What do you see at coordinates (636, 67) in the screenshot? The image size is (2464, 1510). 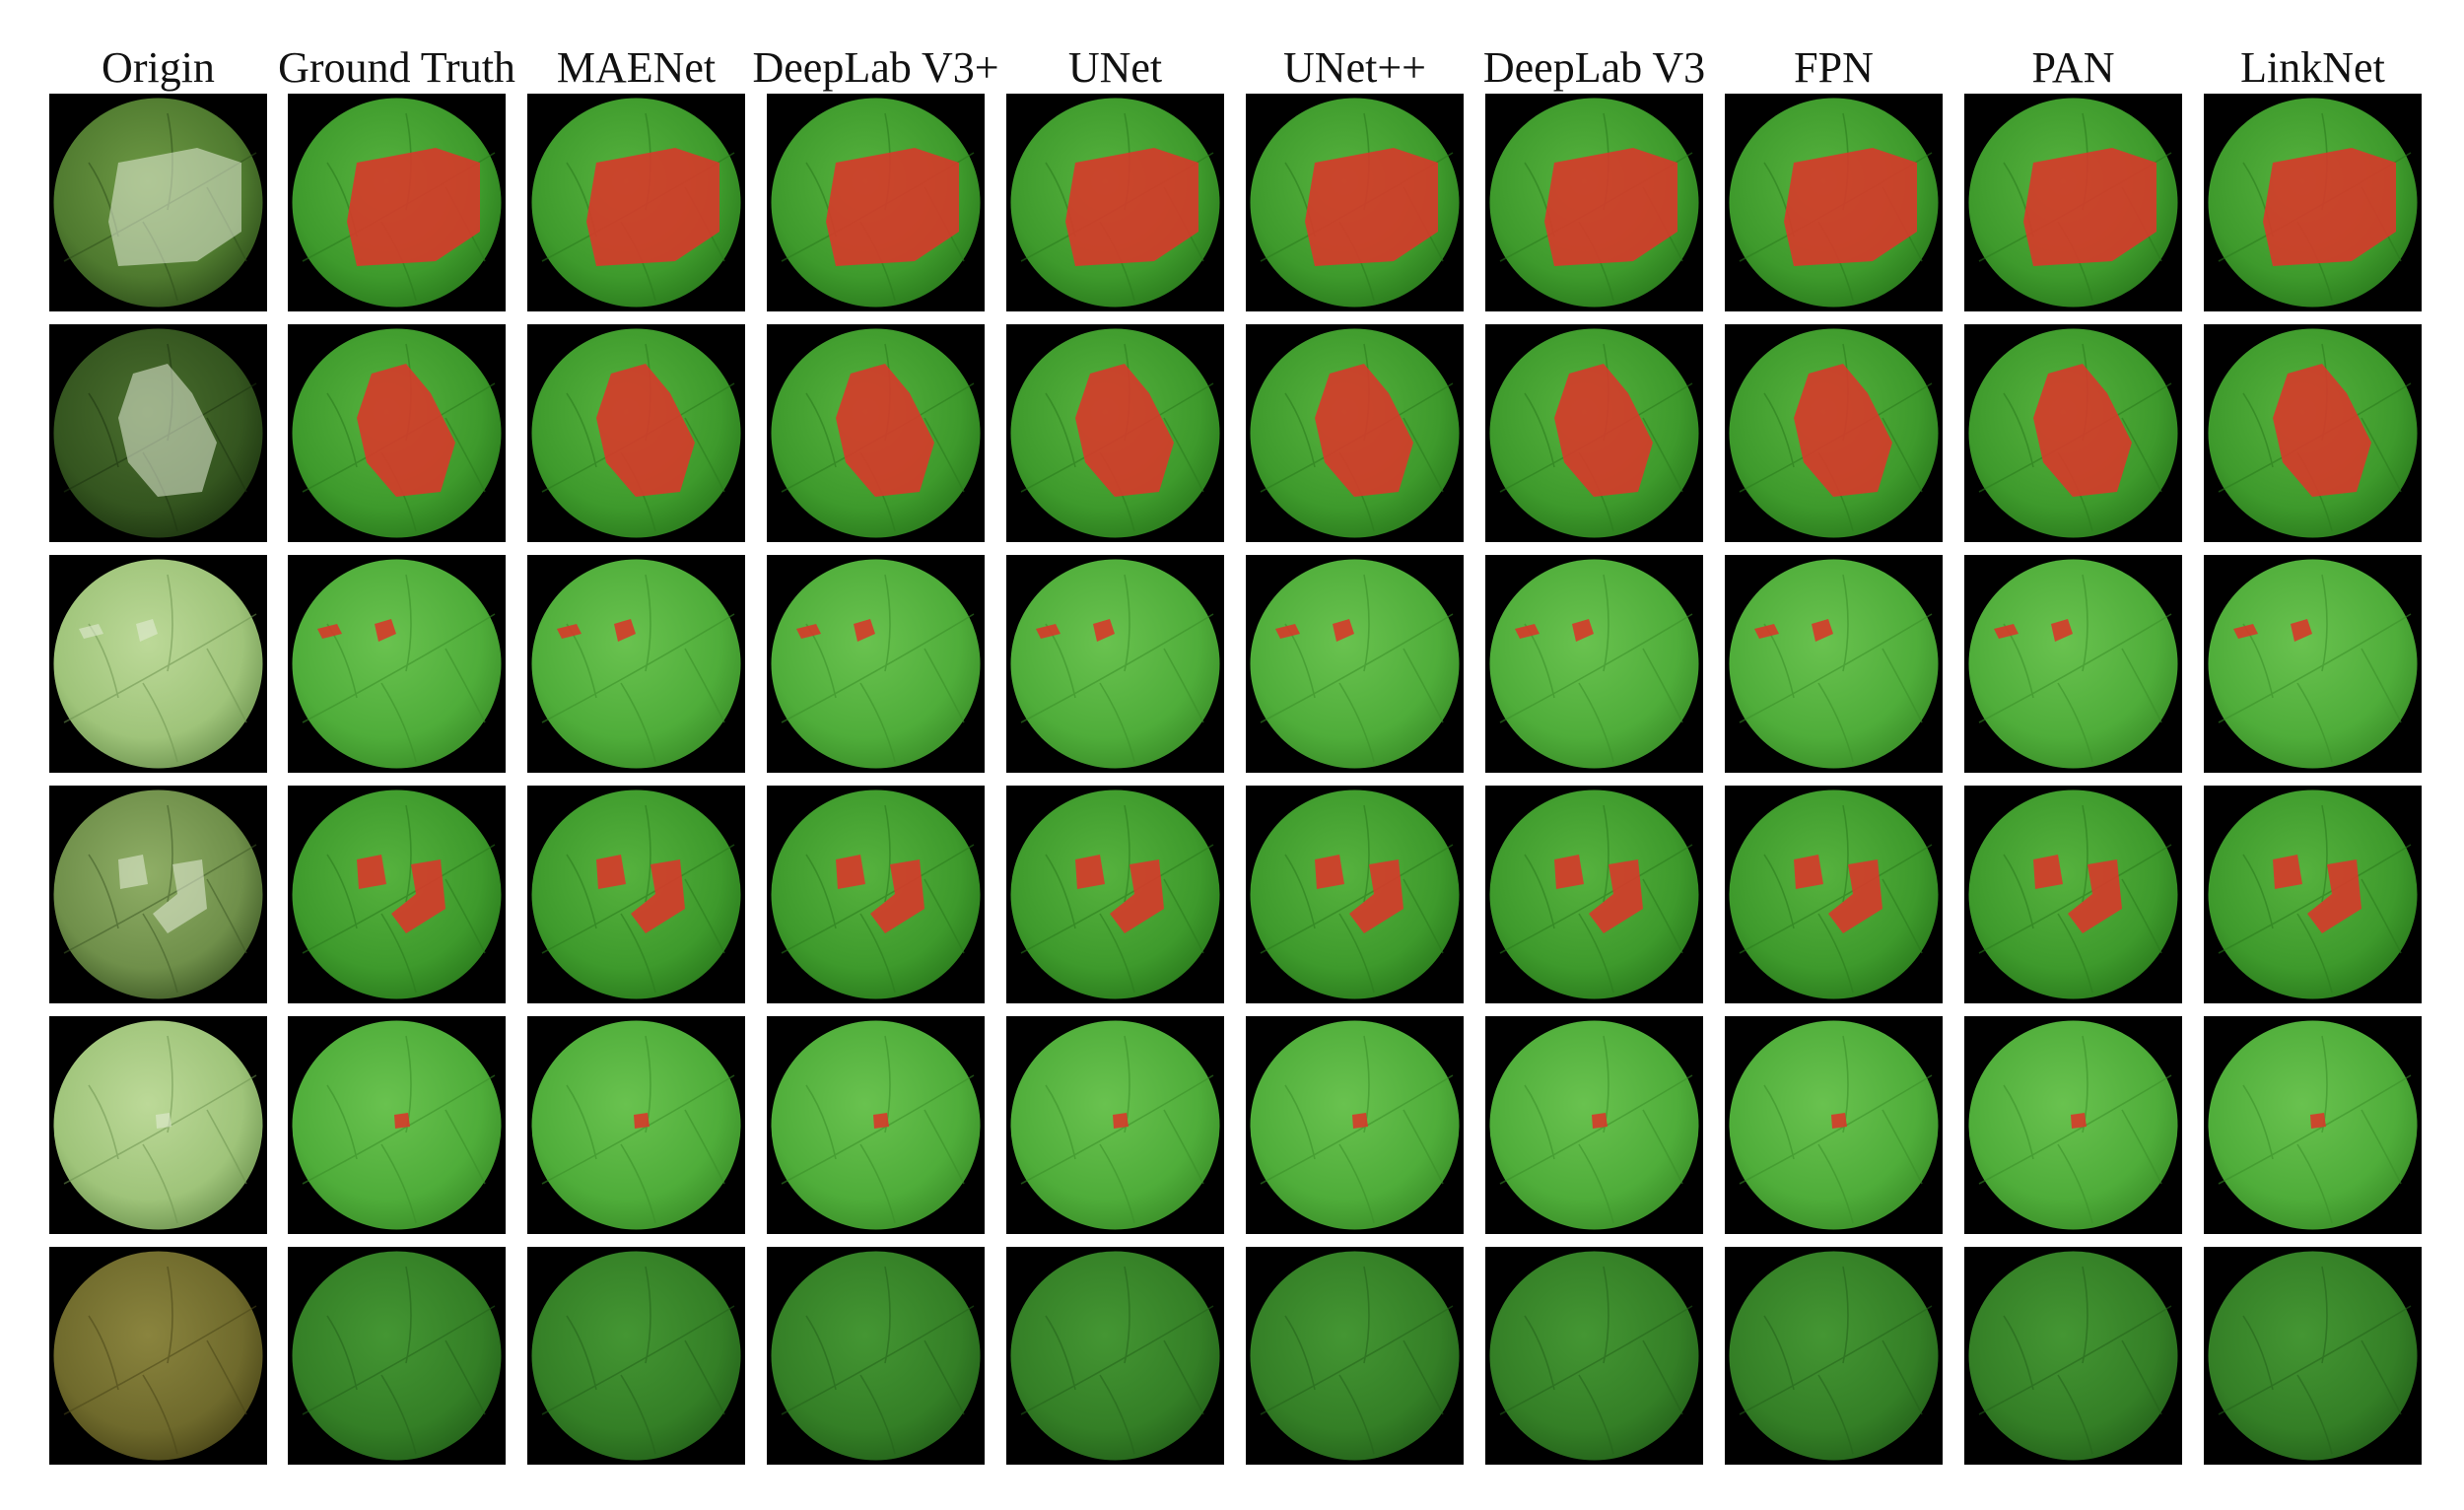 I see `column-header-3: MAENet` at bounding box center [636, 67].